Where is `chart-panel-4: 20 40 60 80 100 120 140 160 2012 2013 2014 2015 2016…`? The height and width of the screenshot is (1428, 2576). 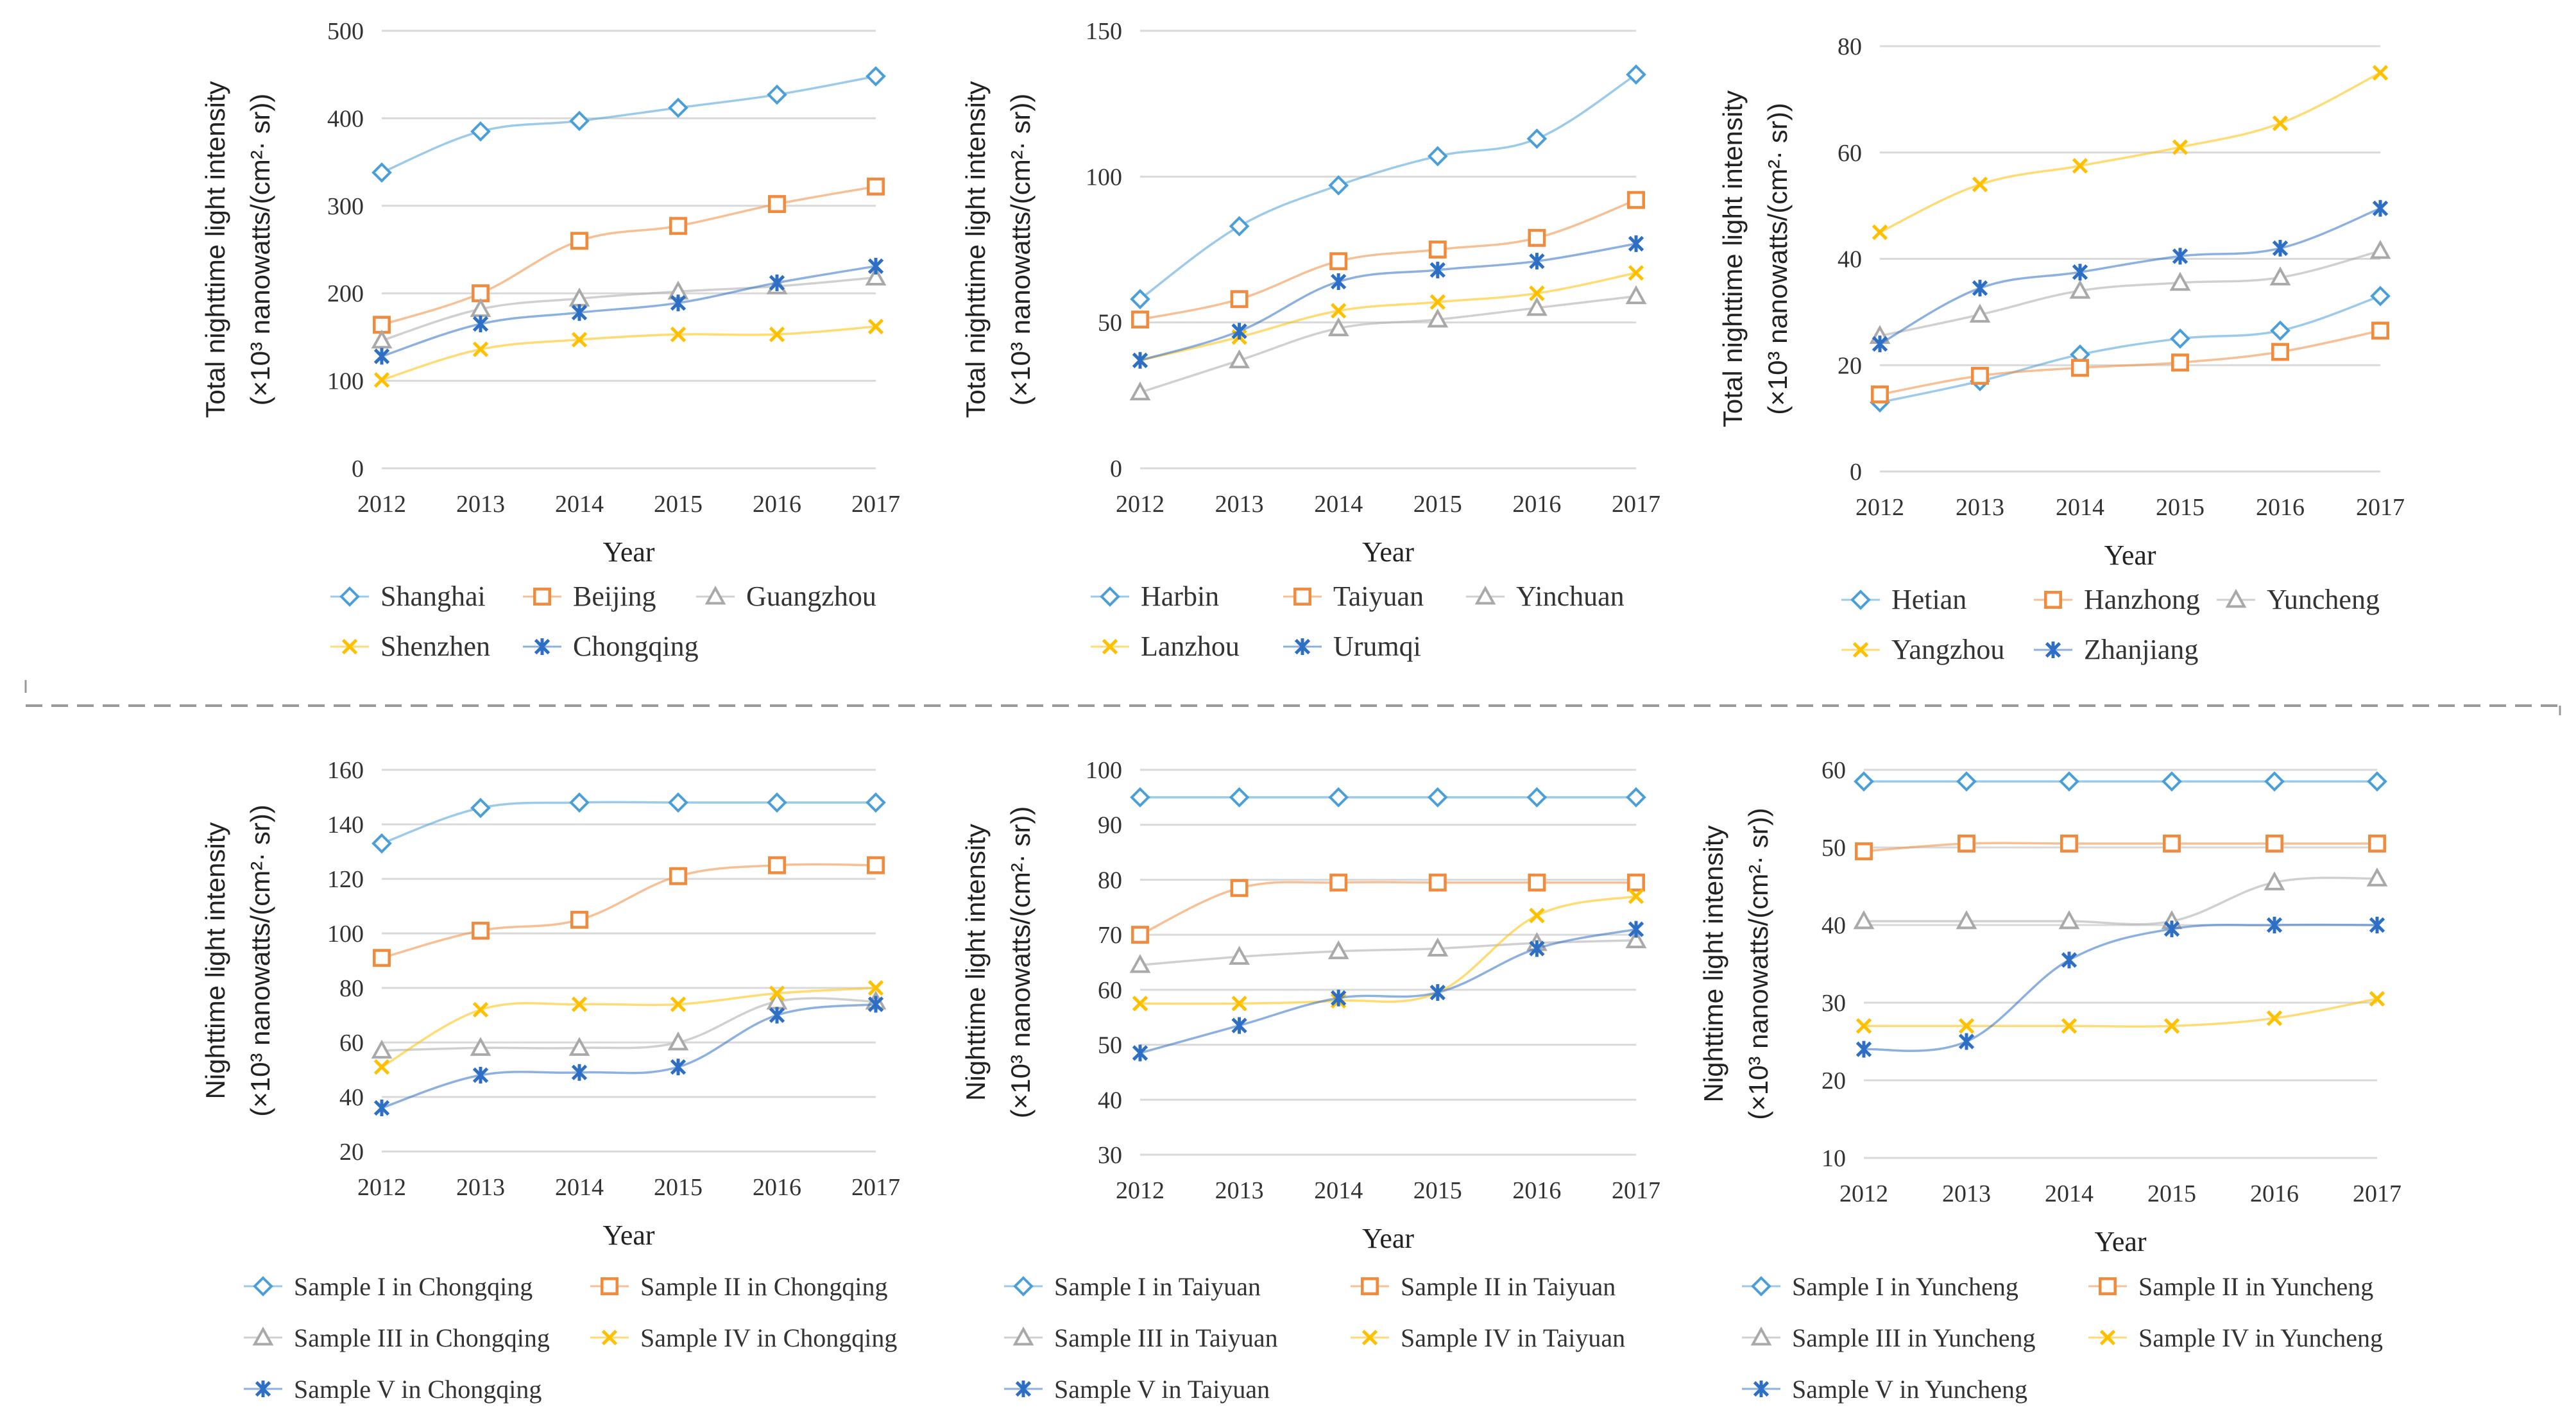 chart-panel-4: 20 40 60 80 100 120 140 160 2012 2013 2014 2015 2016… is located at coordinates (550, 1080).